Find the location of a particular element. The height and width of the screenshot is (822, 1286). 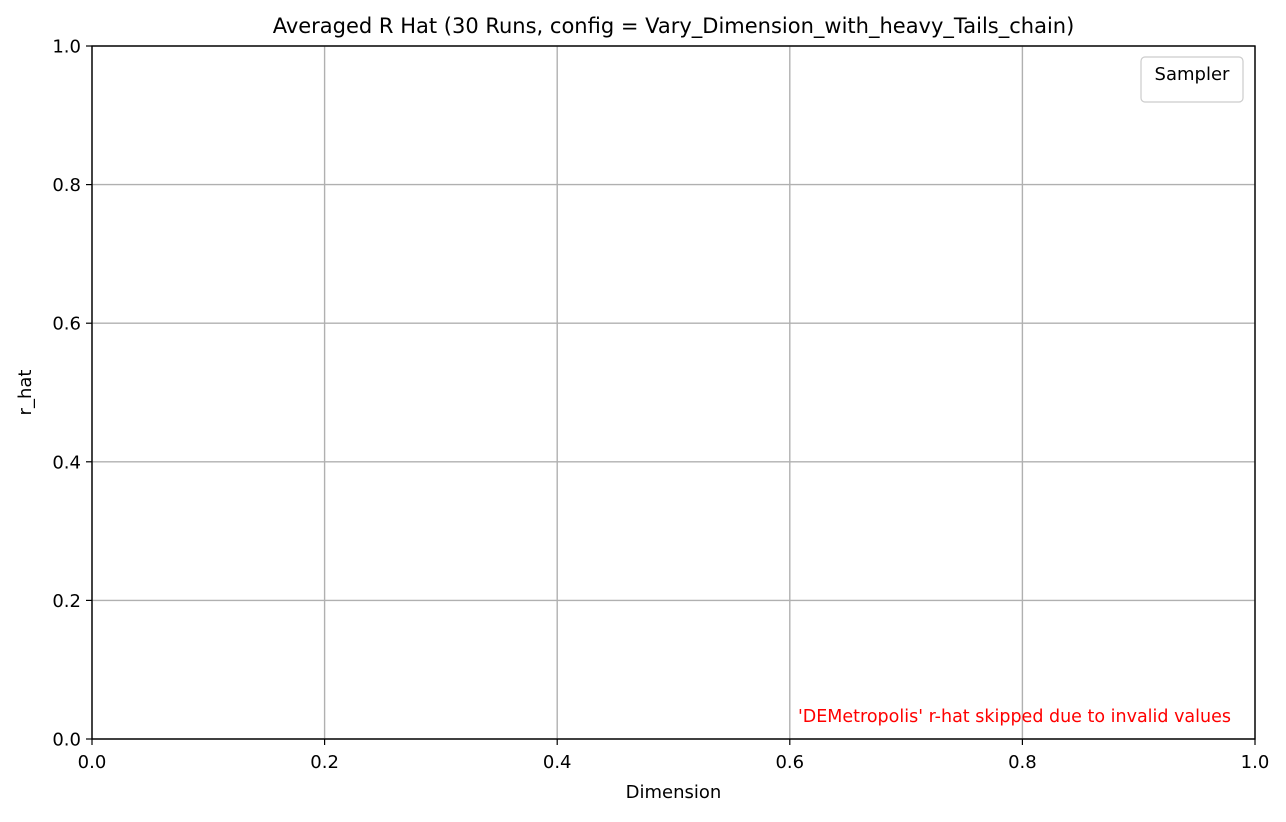

y-tick-label: 0.4 is located at coordinates (66, 462).